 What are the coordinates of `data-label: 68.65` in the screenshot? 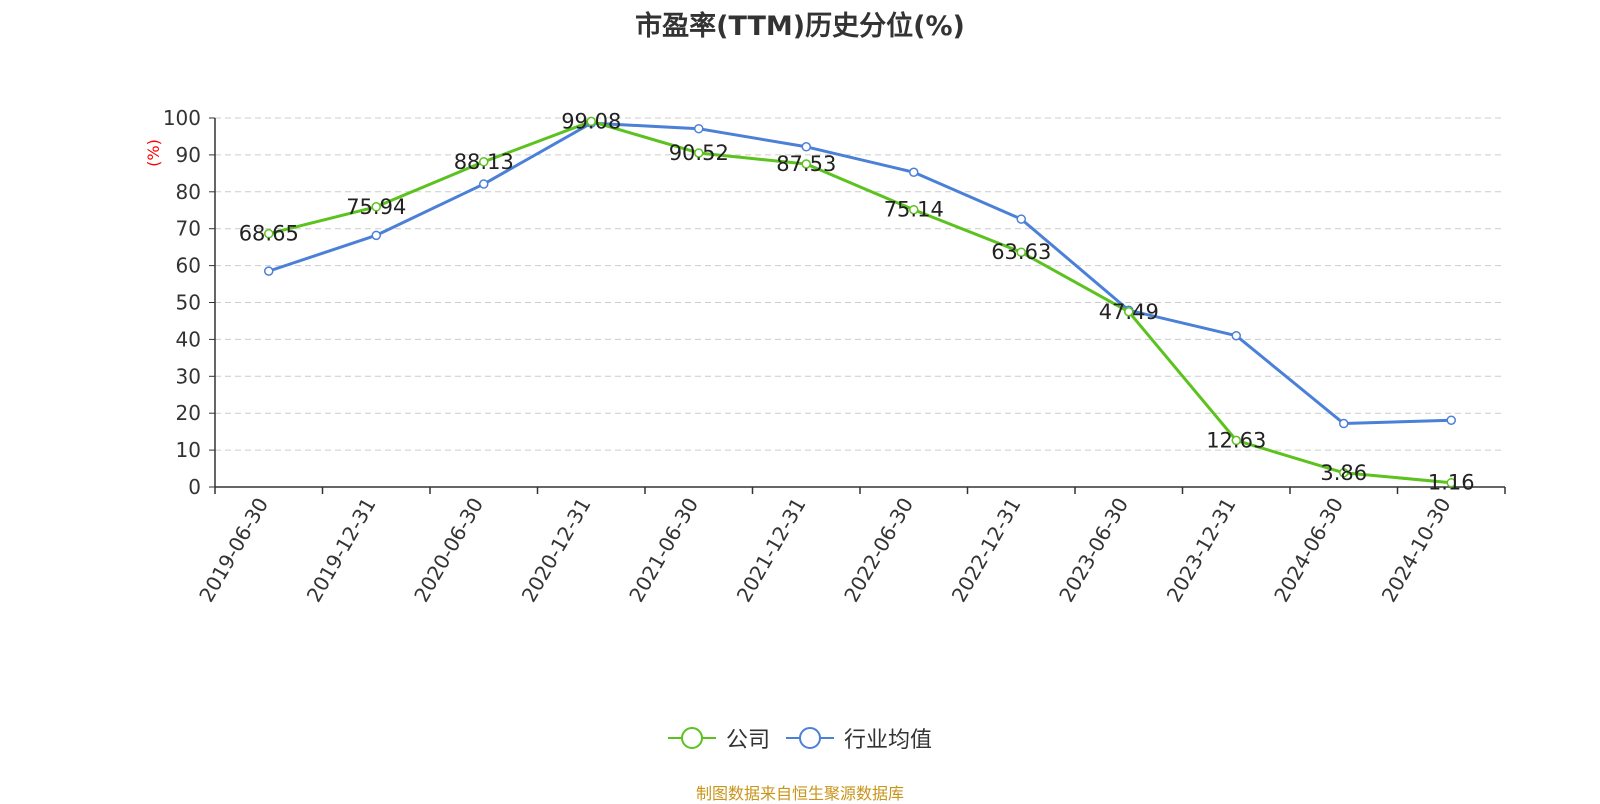 It's located at (269, 234).